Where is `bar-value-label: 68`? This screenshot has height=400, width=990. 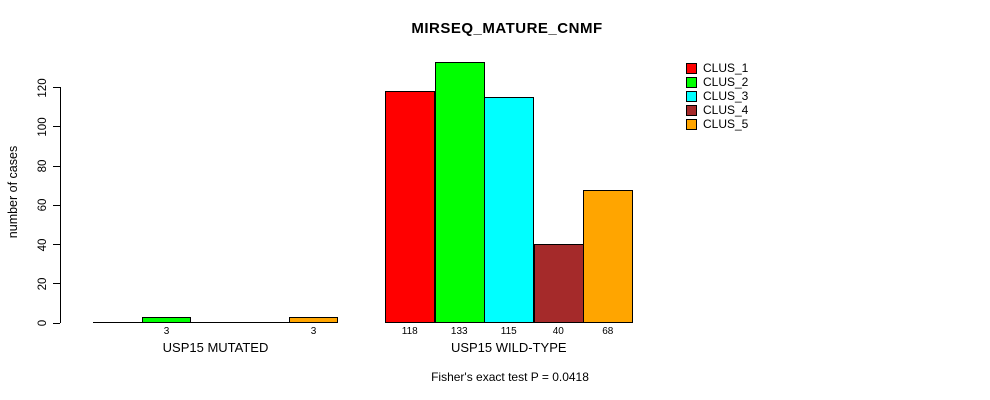 bar-value-label: 68 is located at coordinates (608, 331).